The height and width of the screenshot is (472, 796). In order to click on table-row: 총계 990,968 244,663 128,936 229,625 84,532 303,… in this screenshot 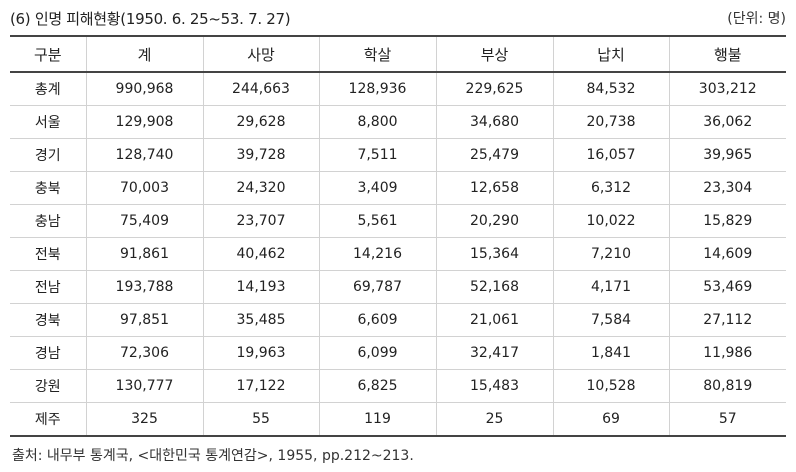, I will do `click(398, 89)`.